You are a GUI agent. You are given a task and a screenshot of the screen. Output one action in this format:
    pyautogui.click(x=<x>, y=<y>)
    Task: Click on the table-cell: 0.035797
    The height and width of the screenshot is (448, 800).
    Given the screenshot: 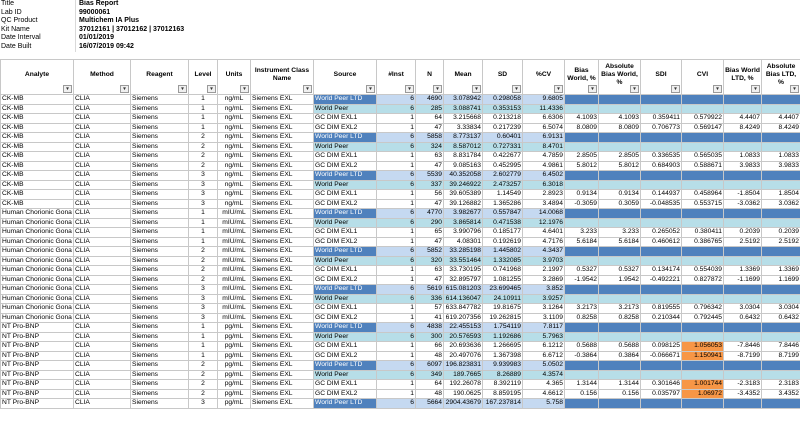 What is the action you would take?
    pyautogui.click(x=661, y=393)
    